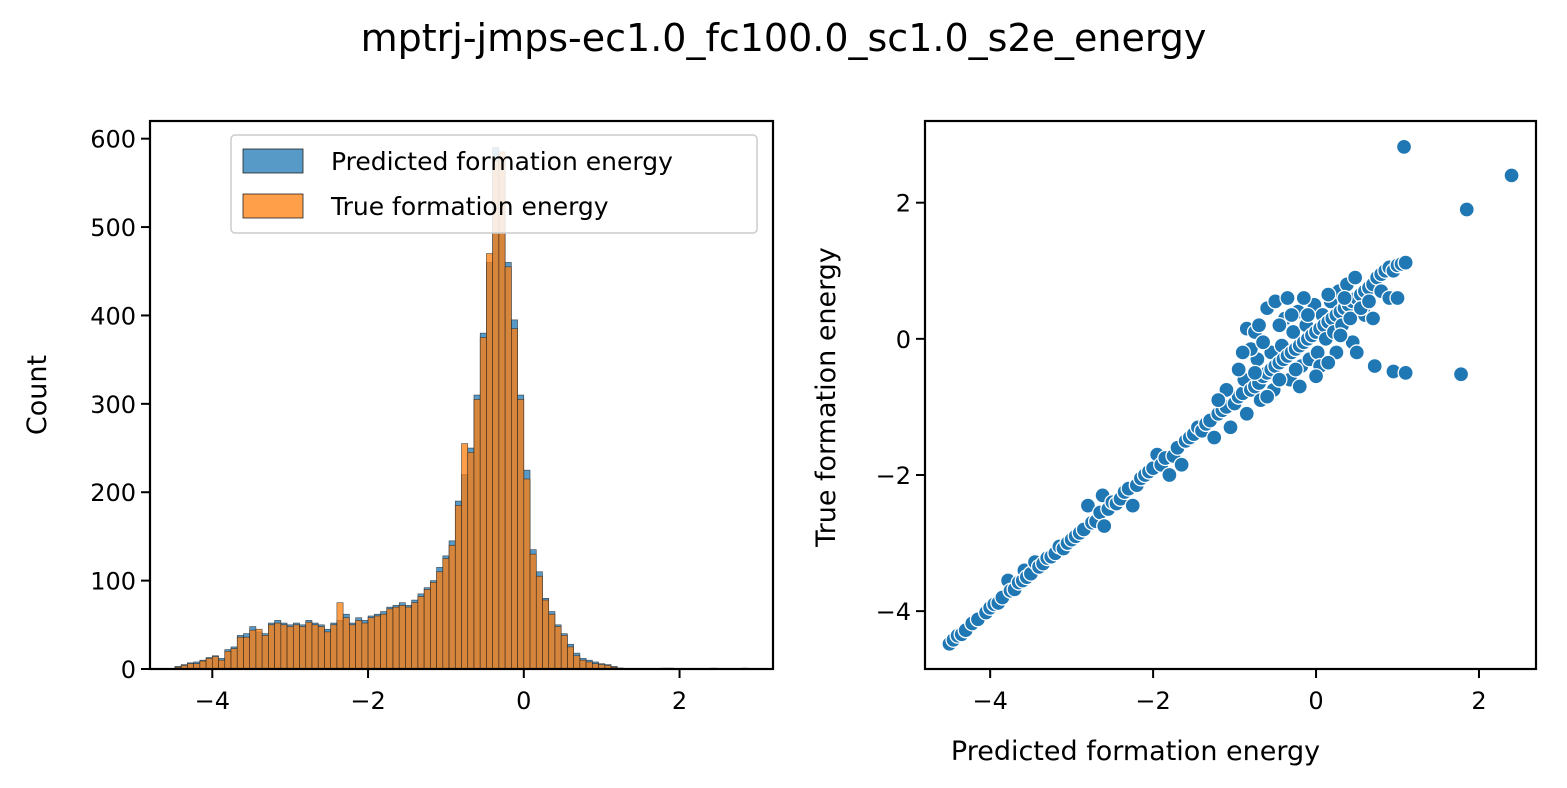 This screenshot has width=1567, height=788. I want to click on hist-y-tick-label: 200, so click(113, 493).